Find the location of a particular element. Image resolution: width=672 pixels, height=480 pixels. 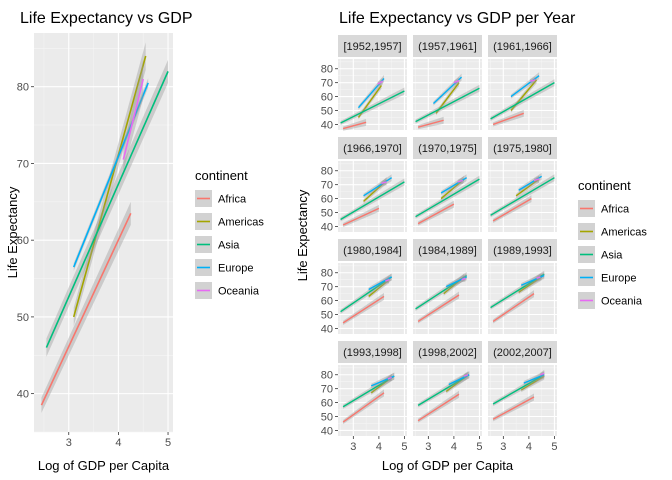

facet-1961-1966-series-oceania-line is located at coordinates (532, 80).